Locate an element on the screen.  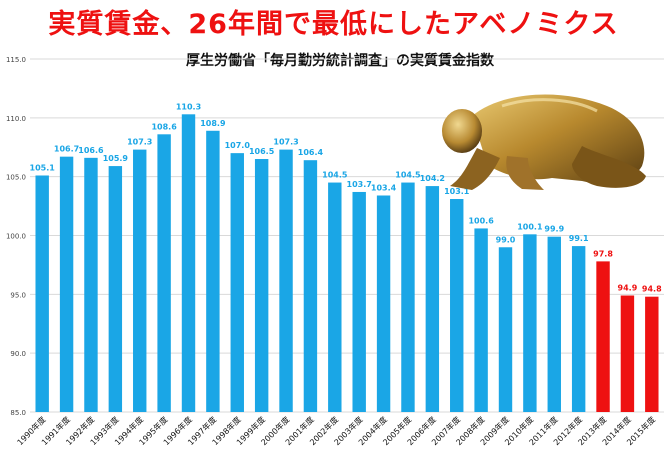
value-label: 103.7 is located at coordinates (359, 184).